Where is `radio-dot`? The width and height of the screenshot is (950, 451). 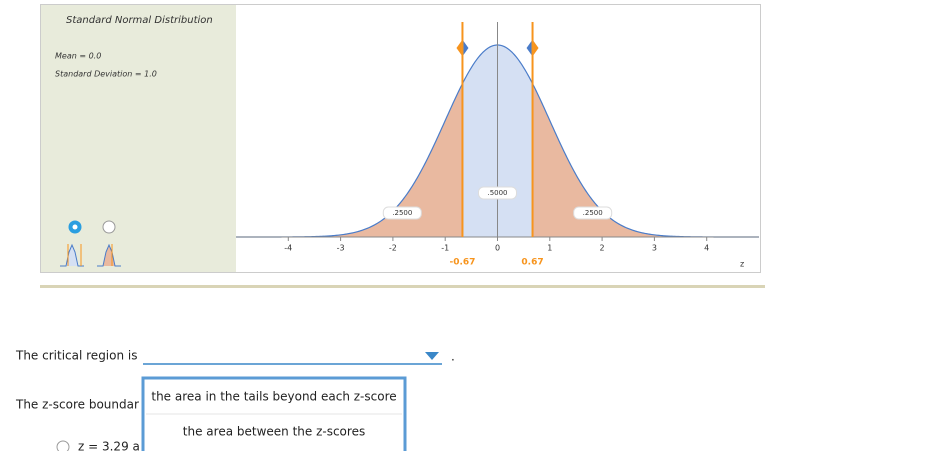 radio-dot is located at coordinates (75, 227).